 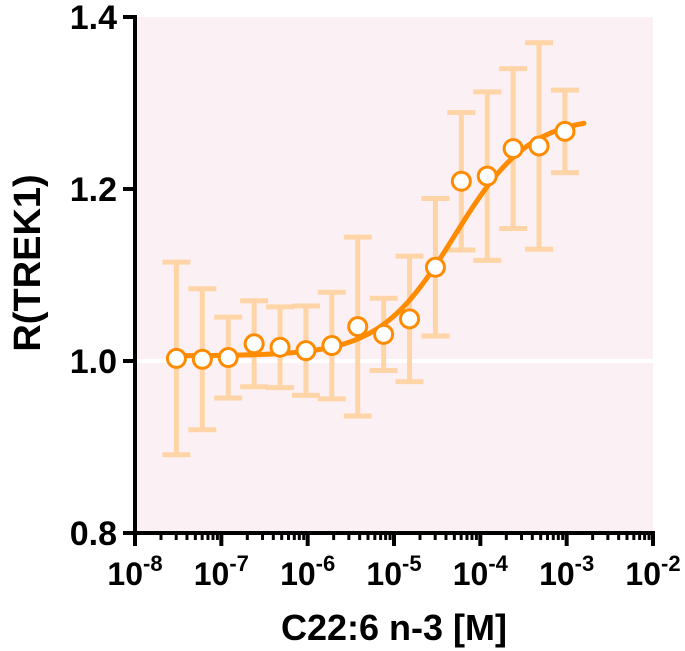 I want to click on x-tick-label: 10⁻⁷, so click(x=221, y=571).